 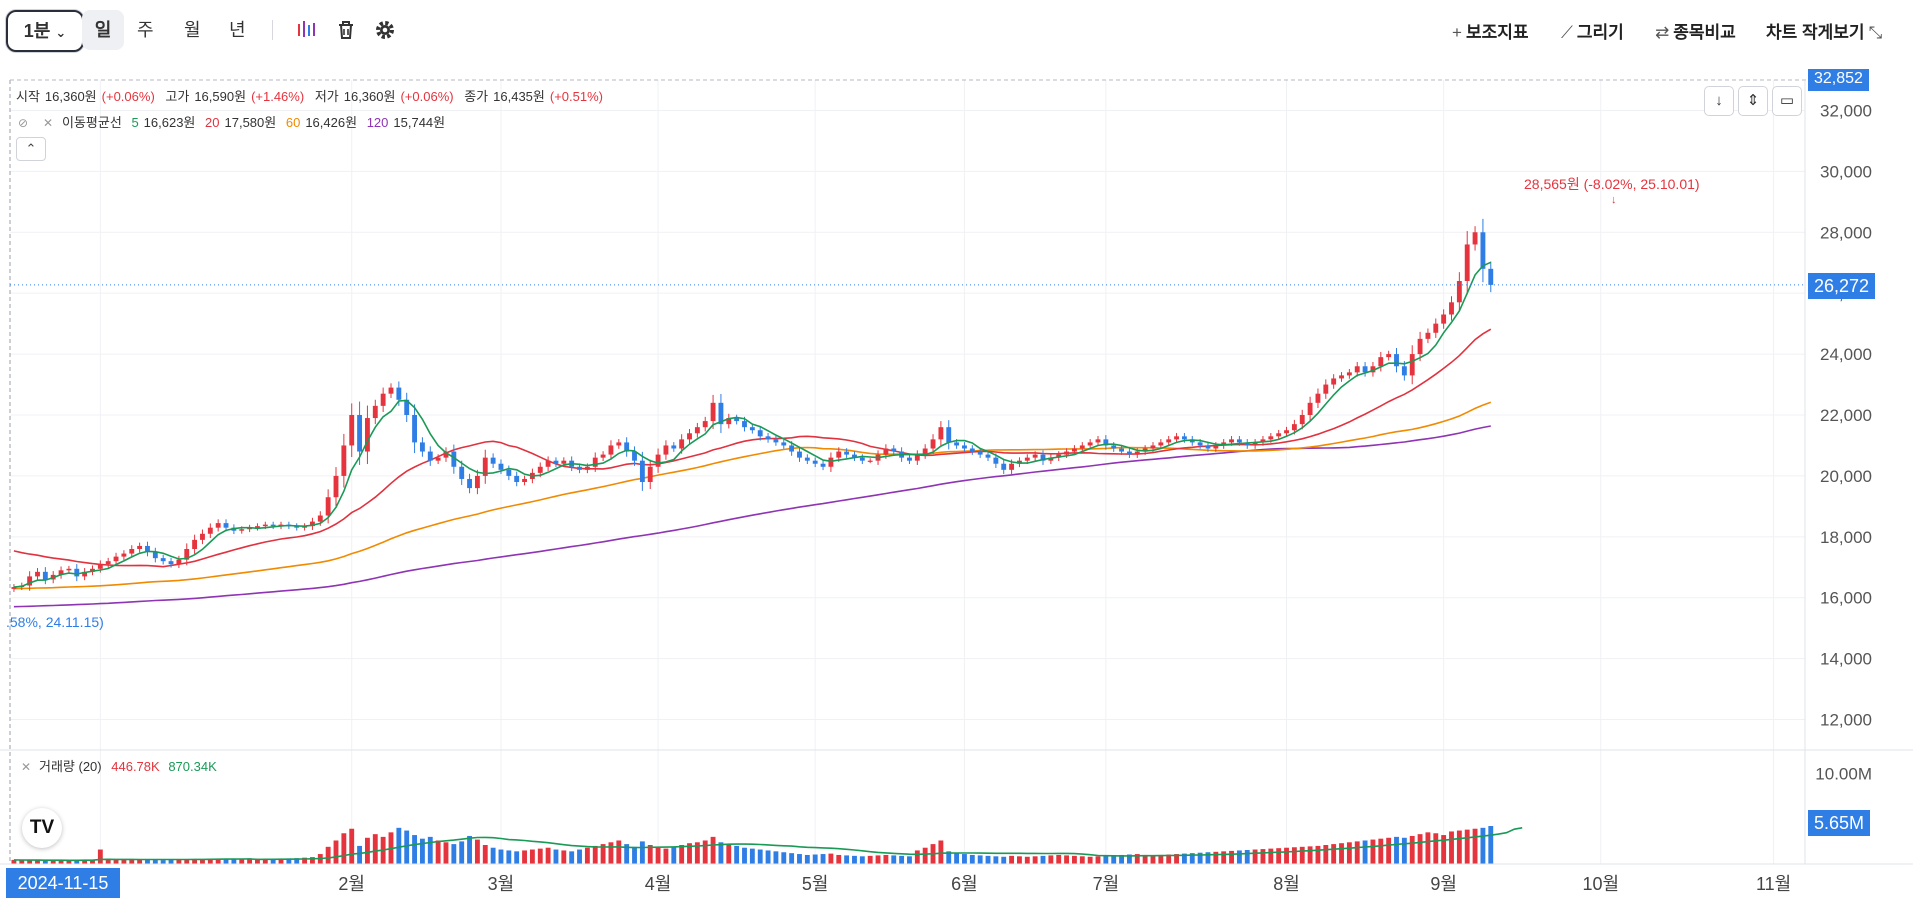 What do you see at coordinates (192, 30) in the screenshot?
I see `tab-month: 월` at bounding box center [192, 30].